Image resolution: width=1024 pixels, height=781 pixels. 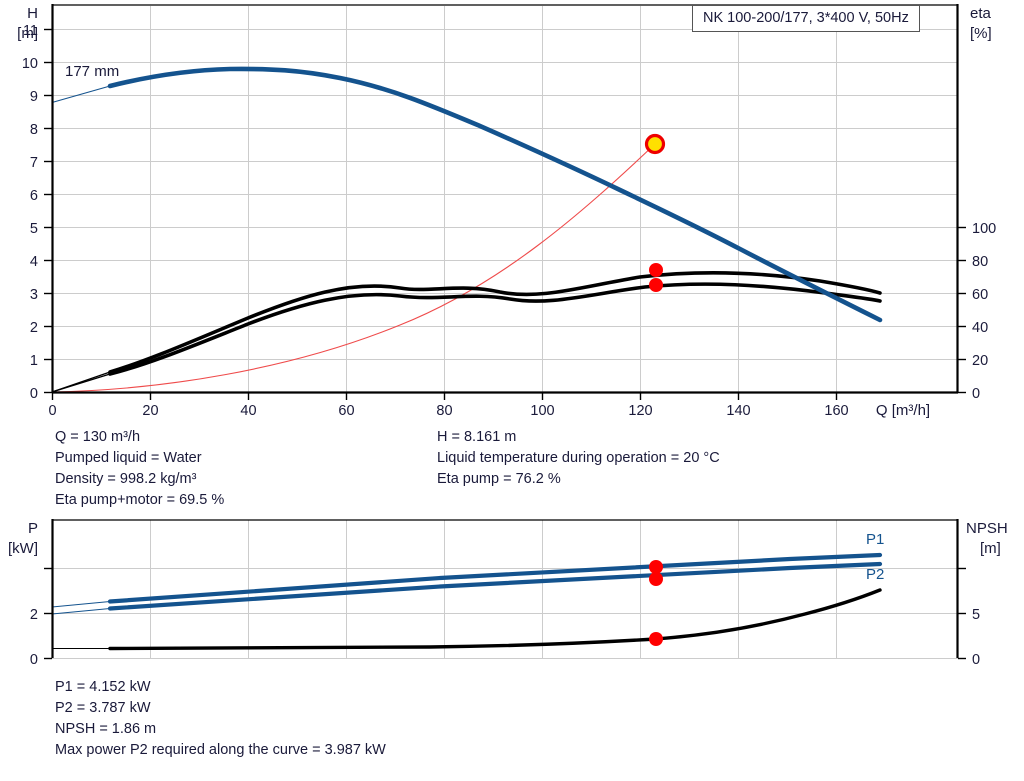 I want to click on impeller-size-label: 177 mm, so click(x=92, y=71).